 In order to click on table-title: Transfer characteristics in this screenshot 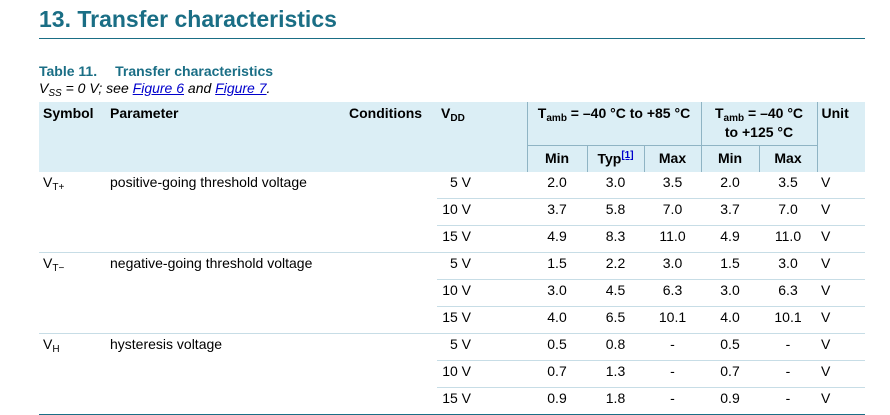, I will do `click(194, 71)`.